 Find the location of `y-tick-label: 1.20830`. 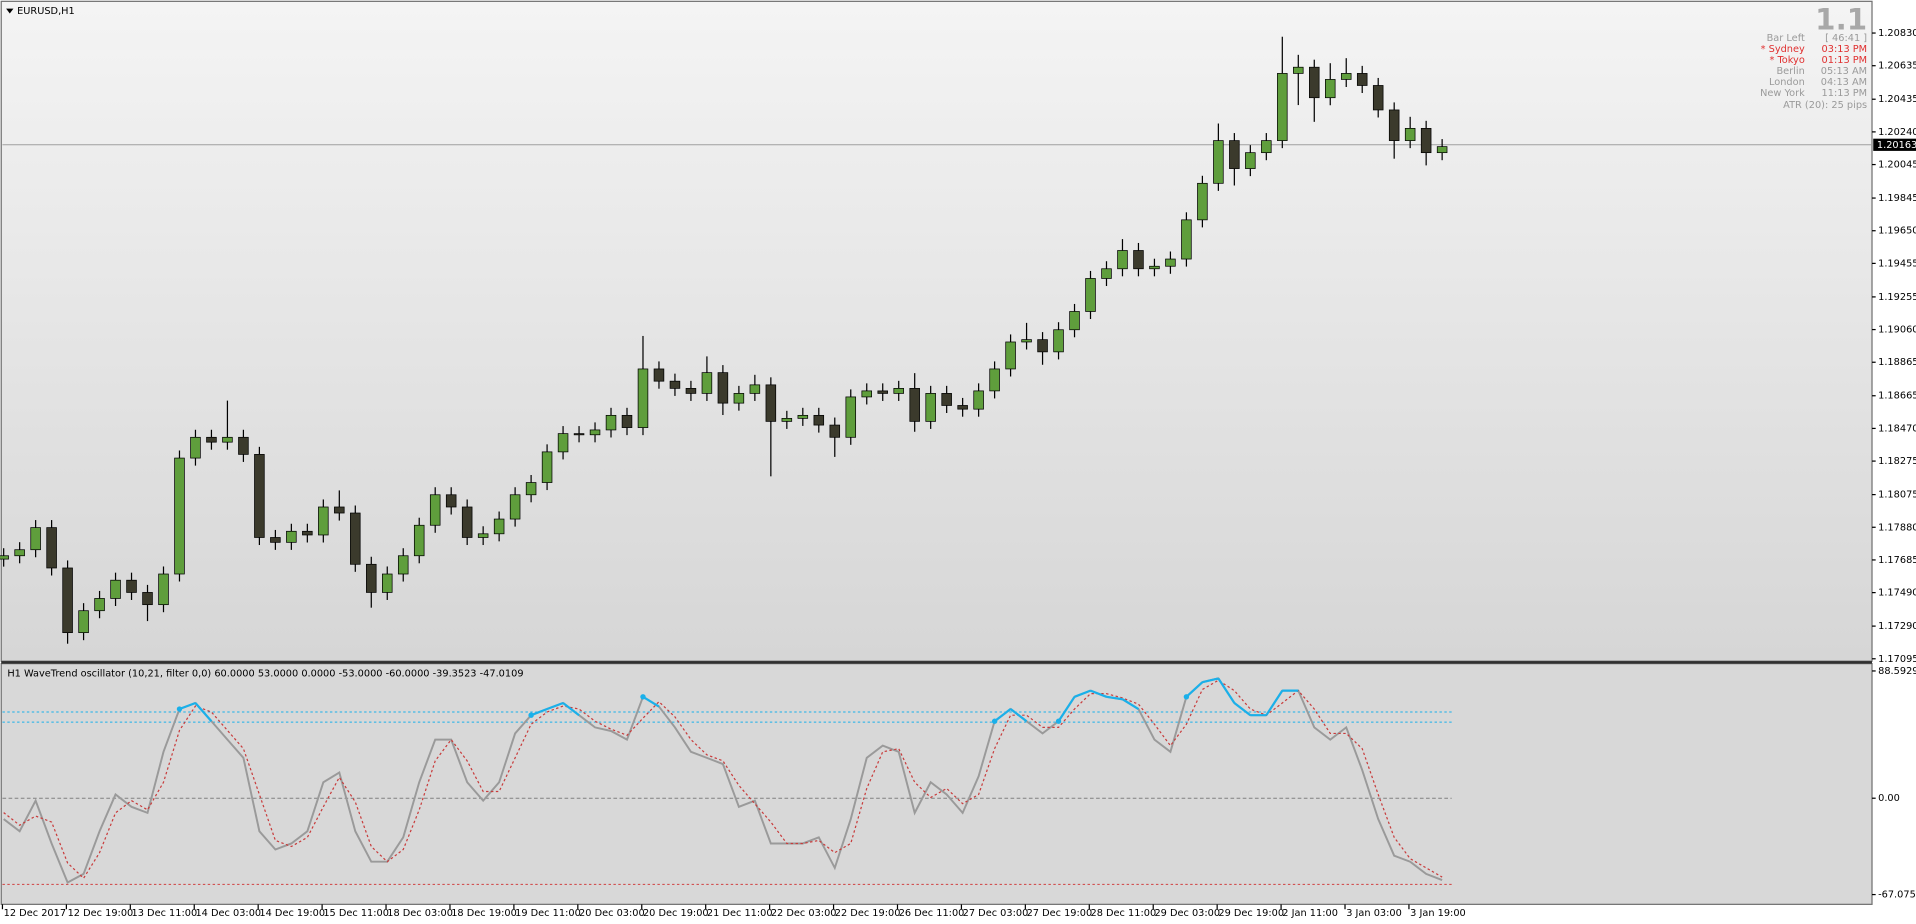

y-tick-label: 1.20830 is located at coordinates (1897, 33).